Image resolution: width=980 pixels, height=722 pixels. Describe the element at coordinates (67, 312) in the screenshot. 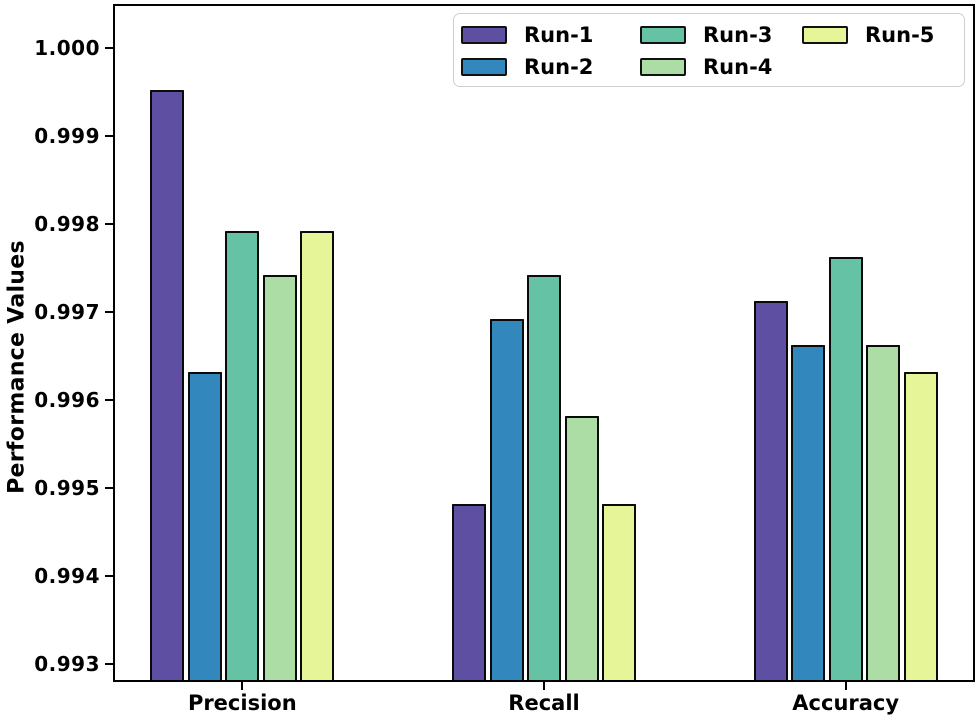

I see `y-tick-label: 0.997` at that location.